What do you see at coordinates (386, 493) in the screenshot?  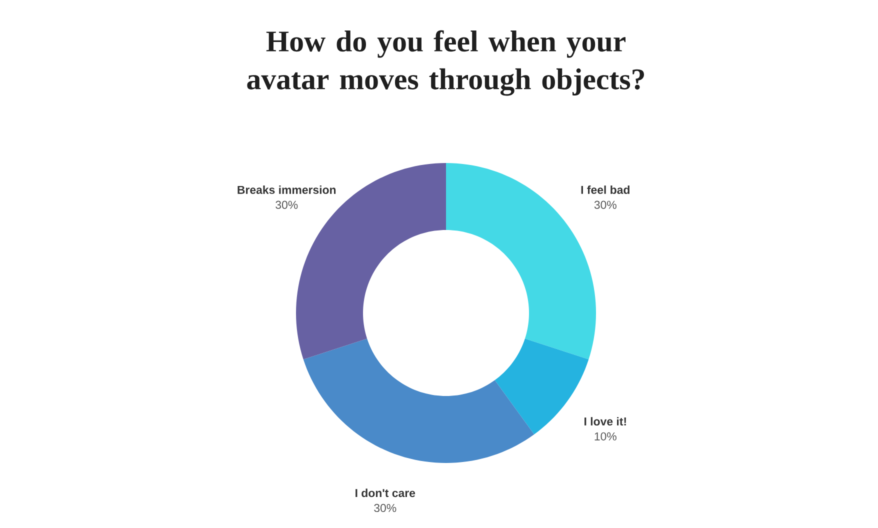 I see `slice-label: I don't care` at bounding box center [386, 493].